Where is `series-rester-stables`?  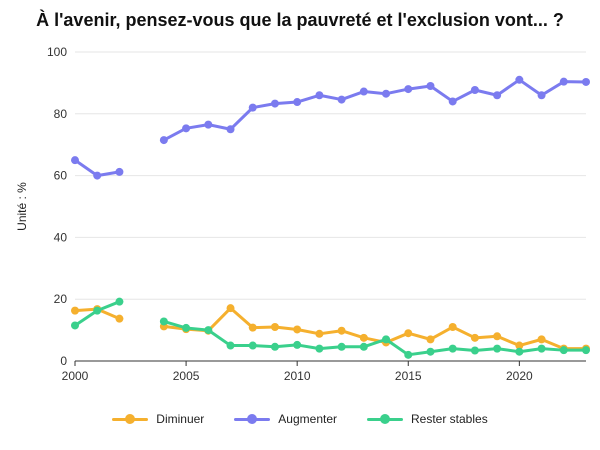
series-rester-stables is located at coordinates (330, 328).